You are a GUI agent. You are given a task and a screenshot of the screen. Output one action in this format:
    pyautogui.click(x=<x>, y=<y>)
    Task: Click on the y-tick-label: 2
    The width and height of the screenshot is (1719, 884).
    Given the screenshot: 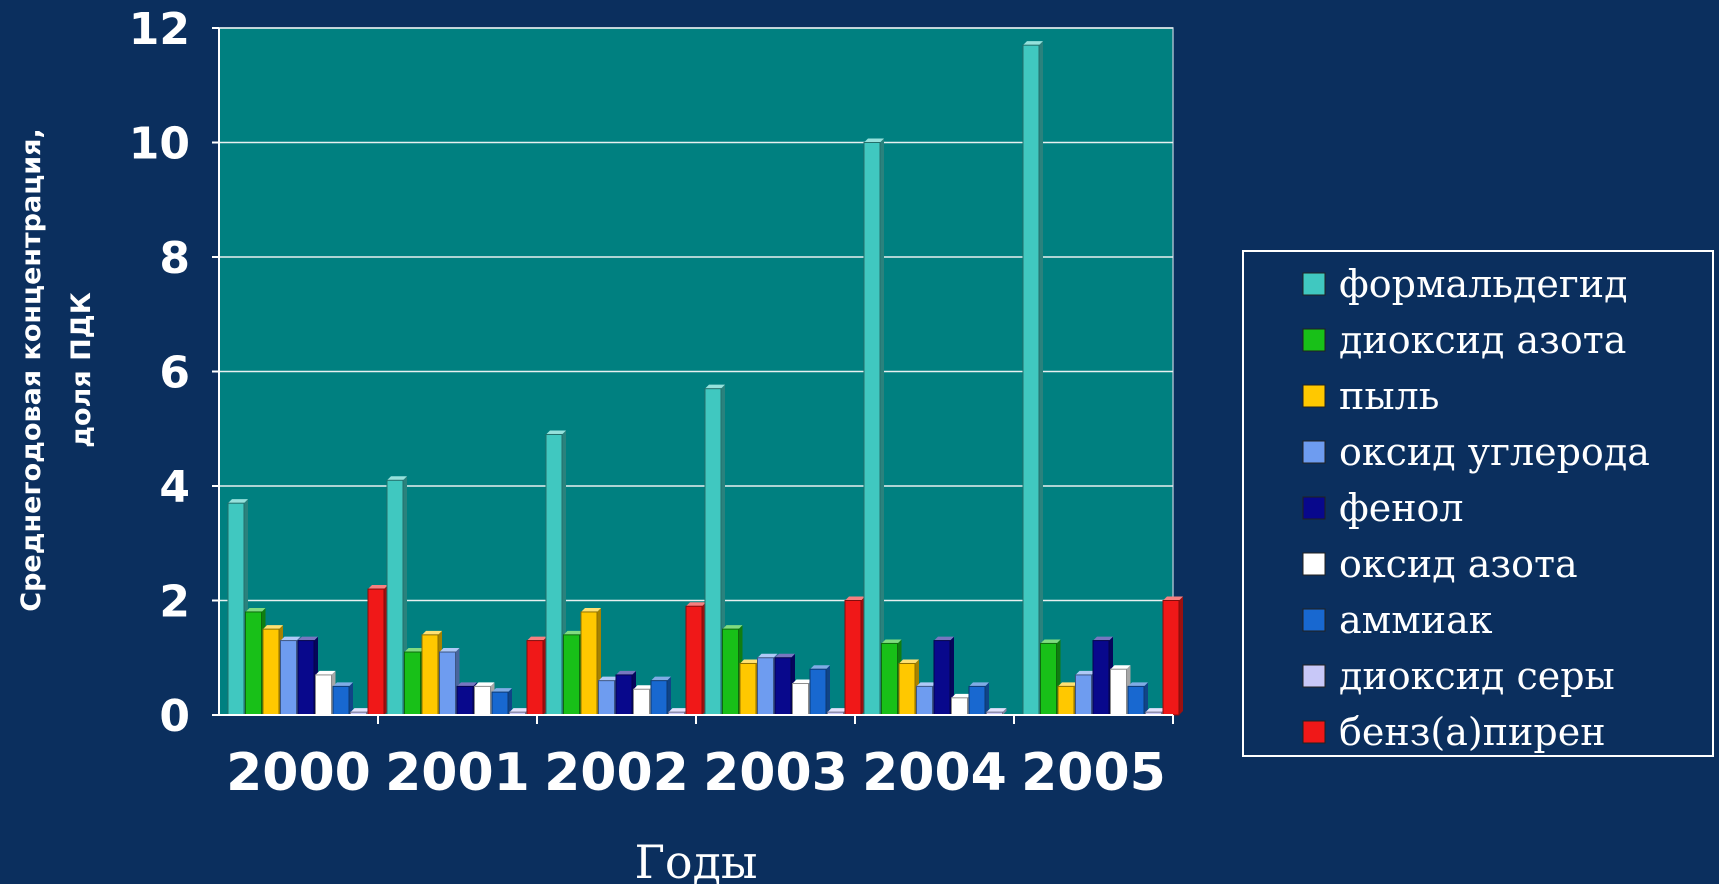 What is the action you would take?
    pyautogui.click(x=174, y=602)
    